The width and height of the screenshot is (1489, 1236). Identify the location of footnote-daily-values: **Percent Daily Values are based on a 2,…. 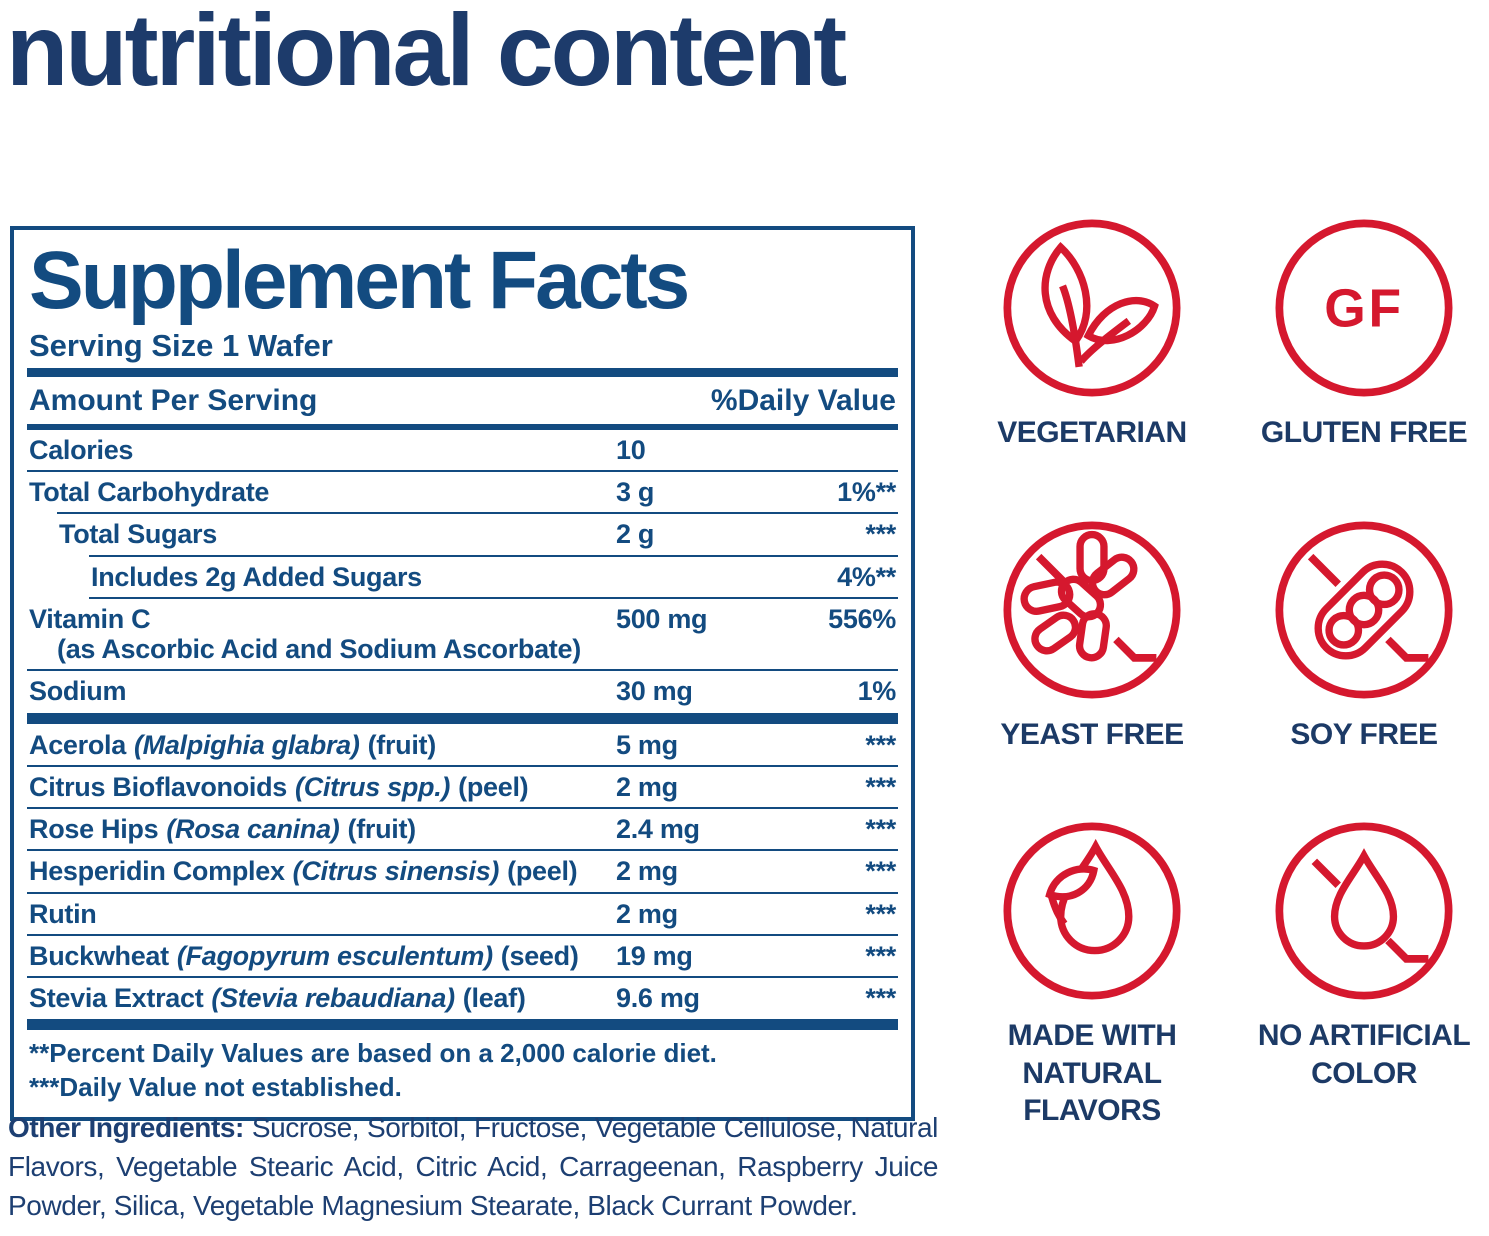
(373, 1053).